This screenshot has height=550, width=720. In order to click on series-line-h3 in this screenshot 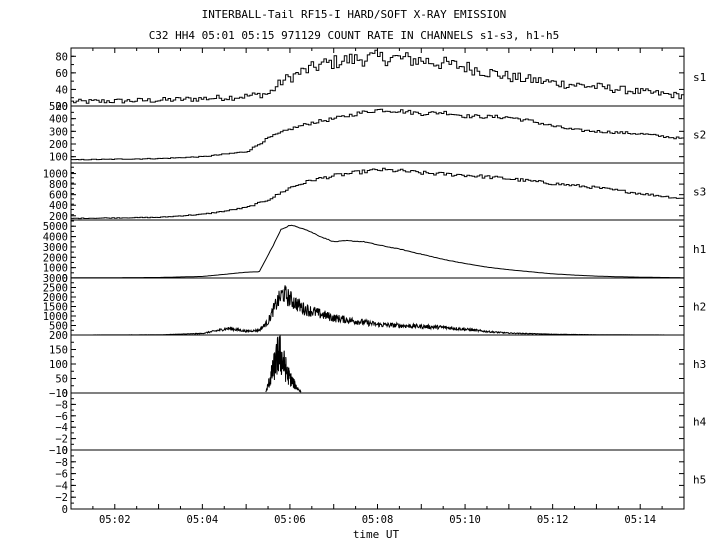, I will do `click(283, 364)`.